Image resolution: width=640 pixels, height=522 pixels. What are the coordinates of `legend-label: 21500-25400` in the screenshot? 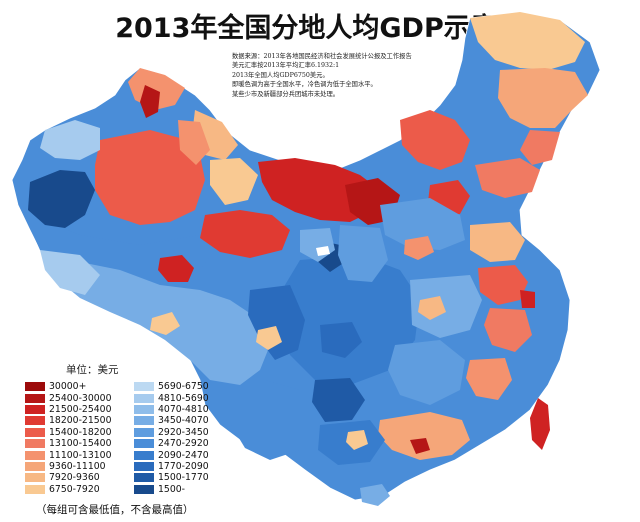 It's located at (80, 409).